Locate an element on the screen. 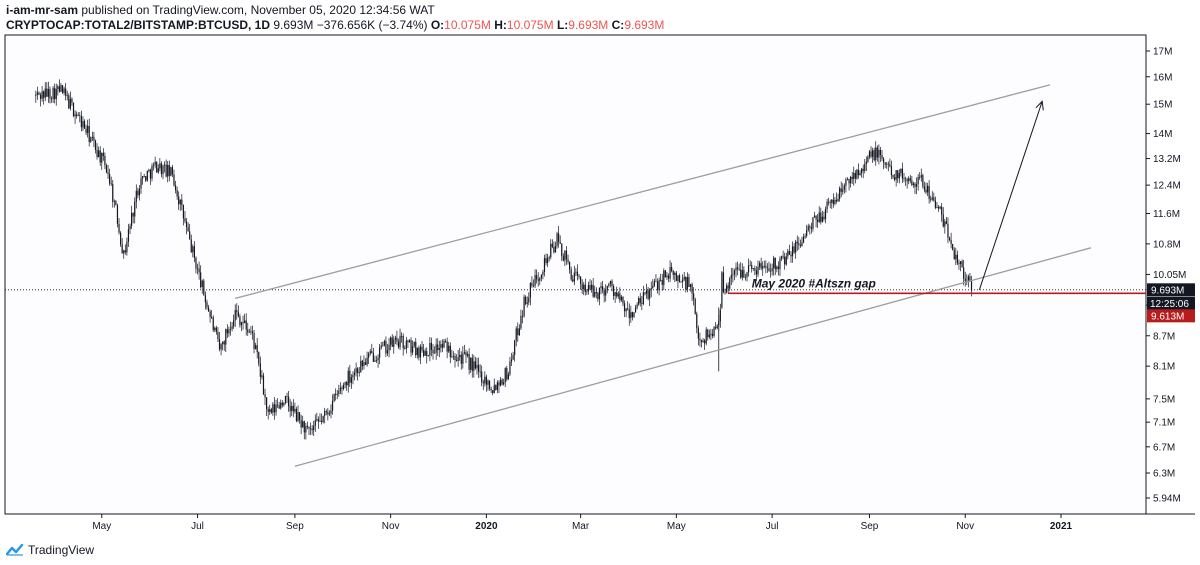 The height and width of the screenshot is (565, 1200). price-tick-label: 6.3M is located at coordinates (1164, 473).